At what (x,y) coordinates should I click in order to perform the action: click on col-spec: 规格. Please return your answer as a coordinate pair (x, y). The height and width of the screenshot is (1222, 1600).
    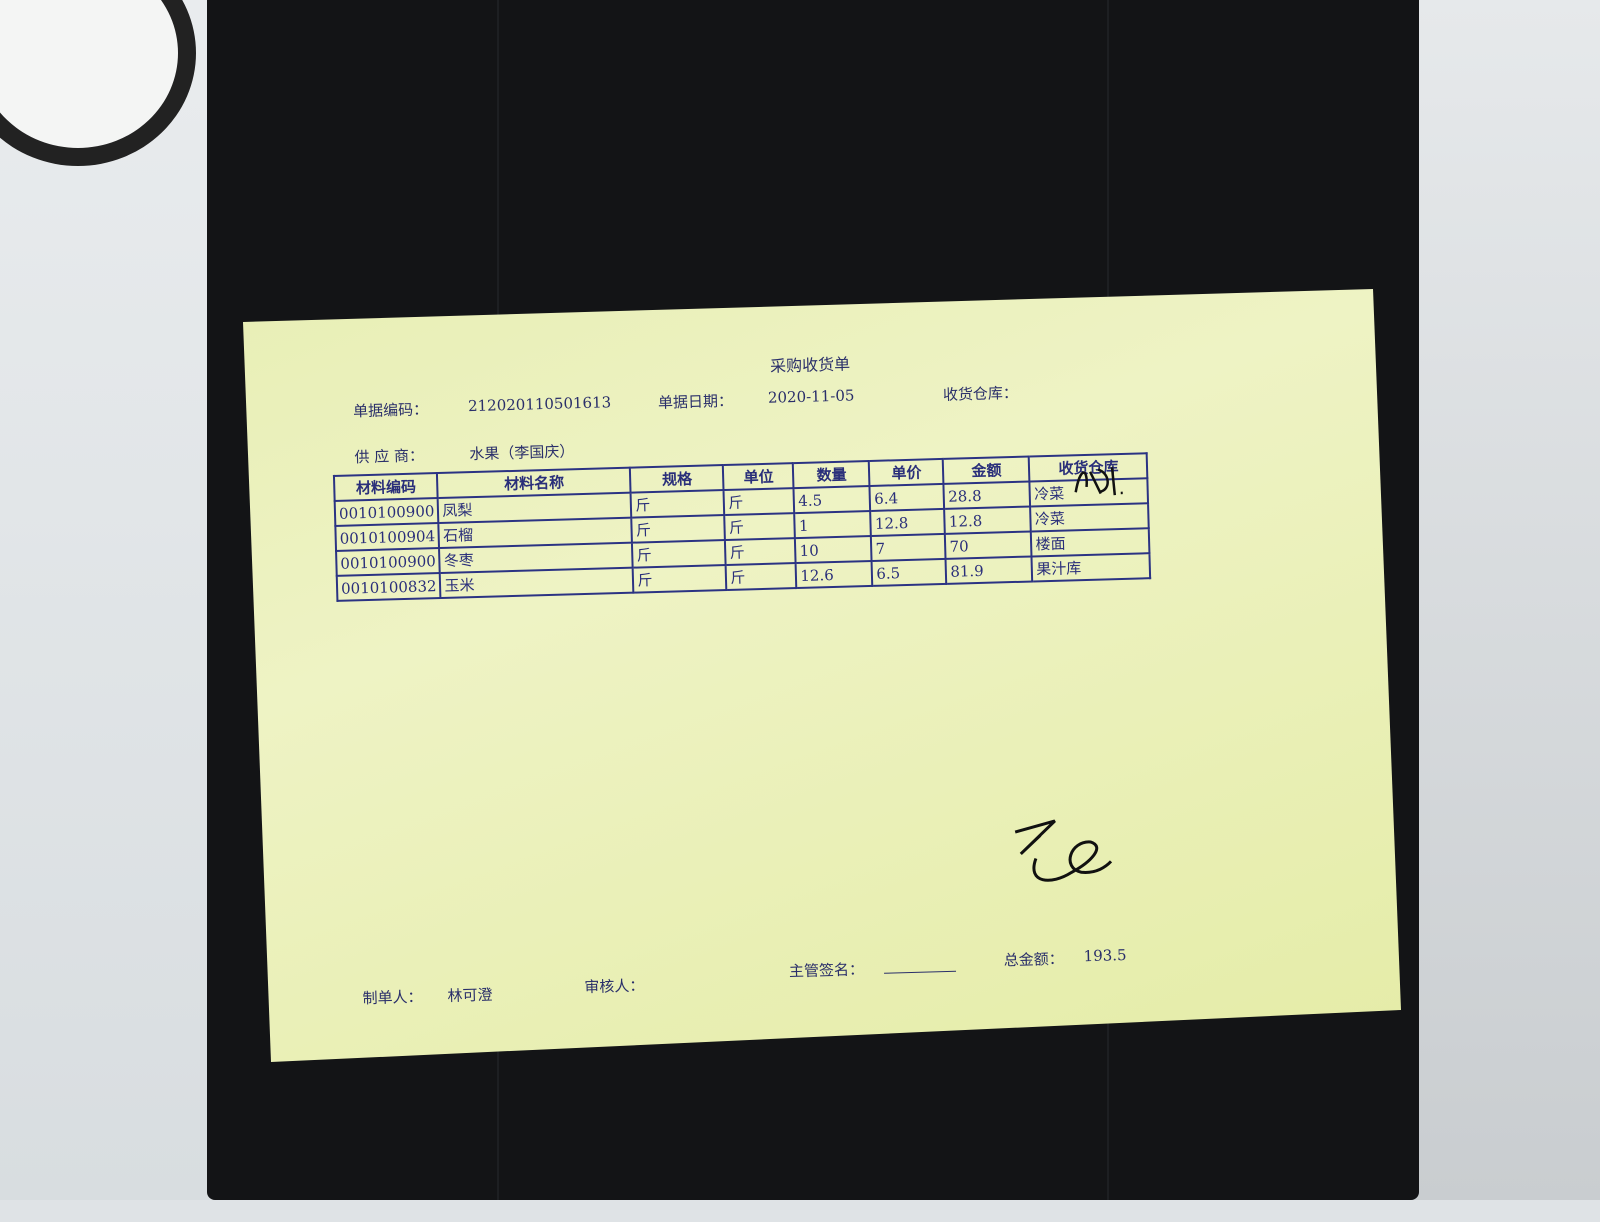
    Looking at the image, I should click on (677, 479).